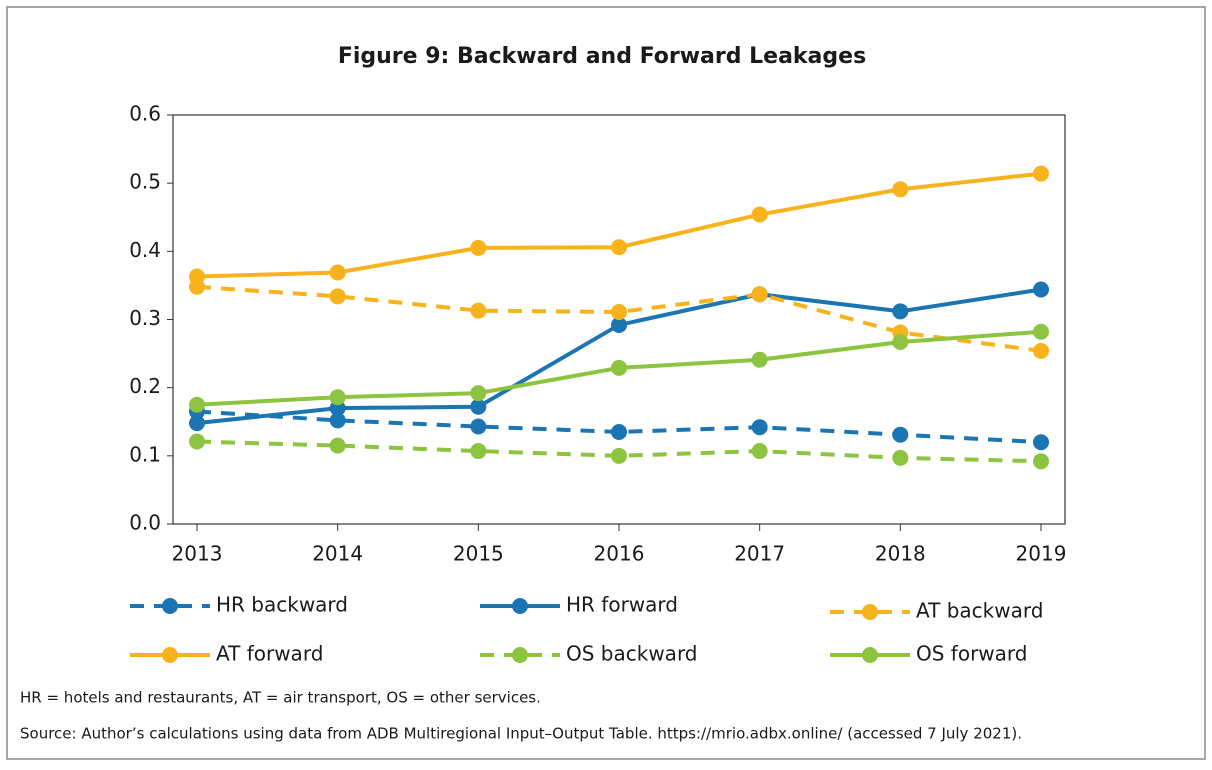 The width and height of the screenshot is (1212, 770). I want to click on y-tick-label: 0.1, so click(145, 454).